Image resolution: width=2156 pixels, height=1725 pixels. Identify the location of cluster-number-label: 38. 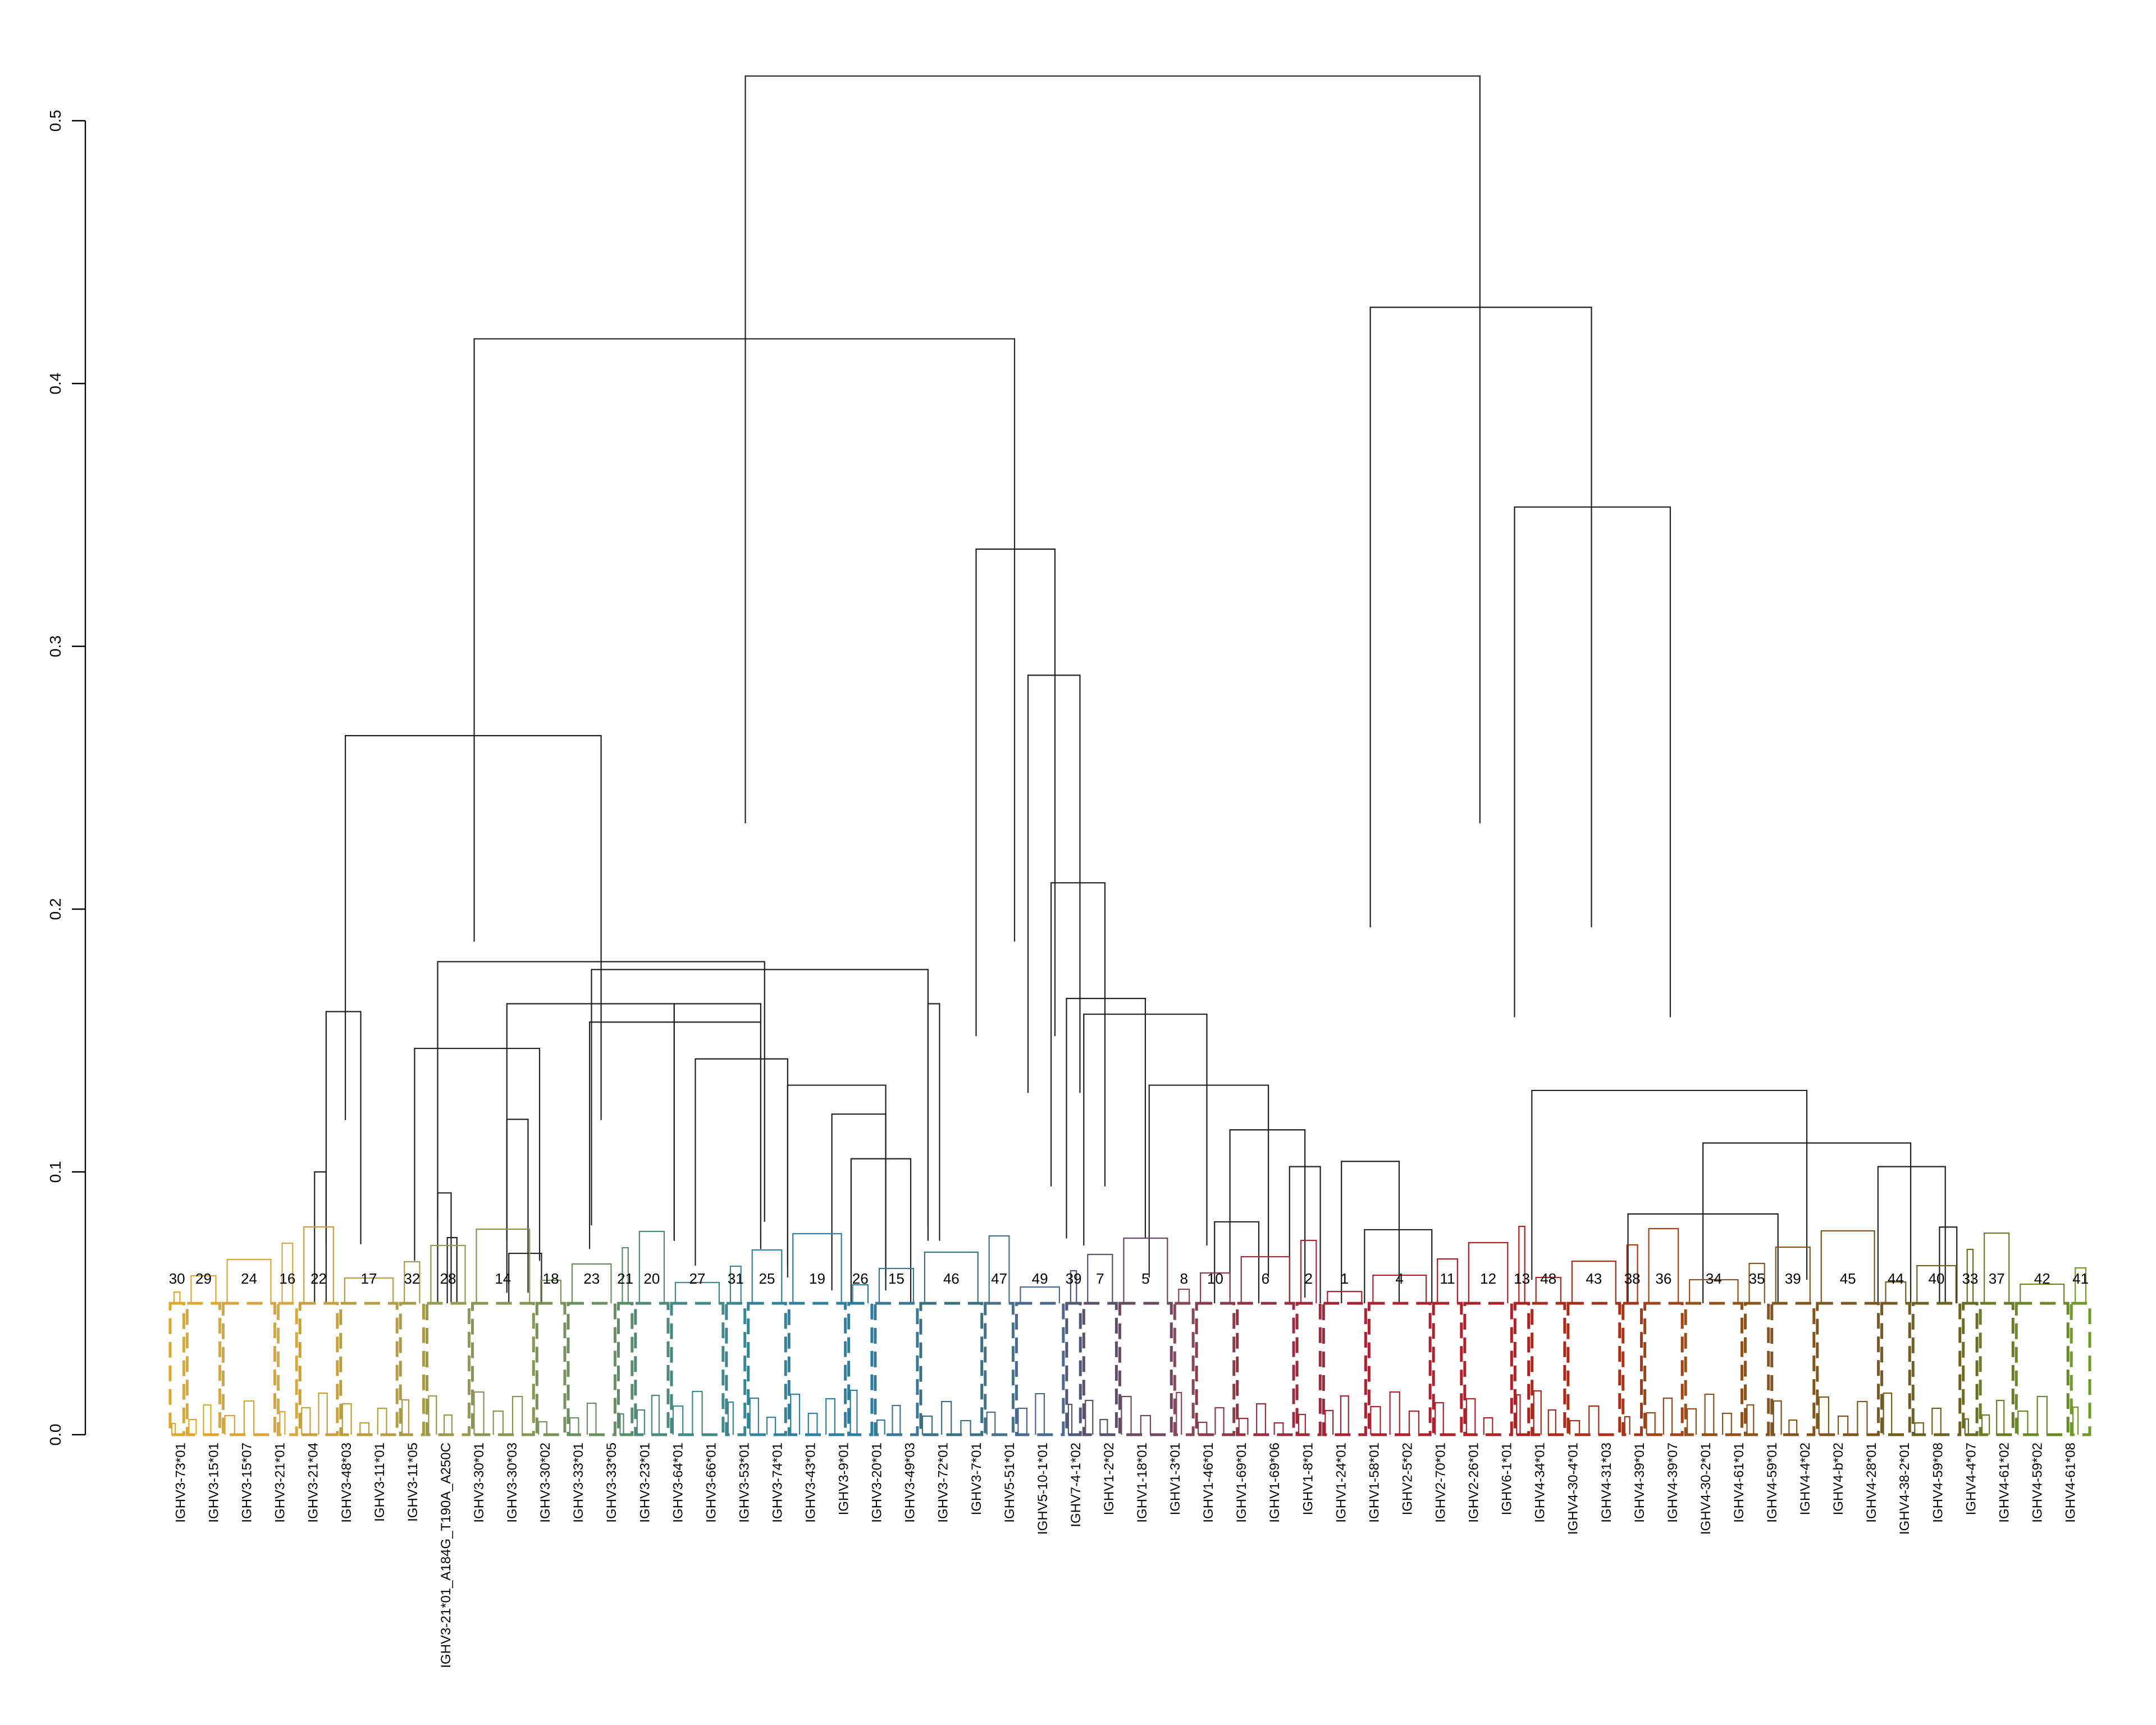
(1632, 1278).